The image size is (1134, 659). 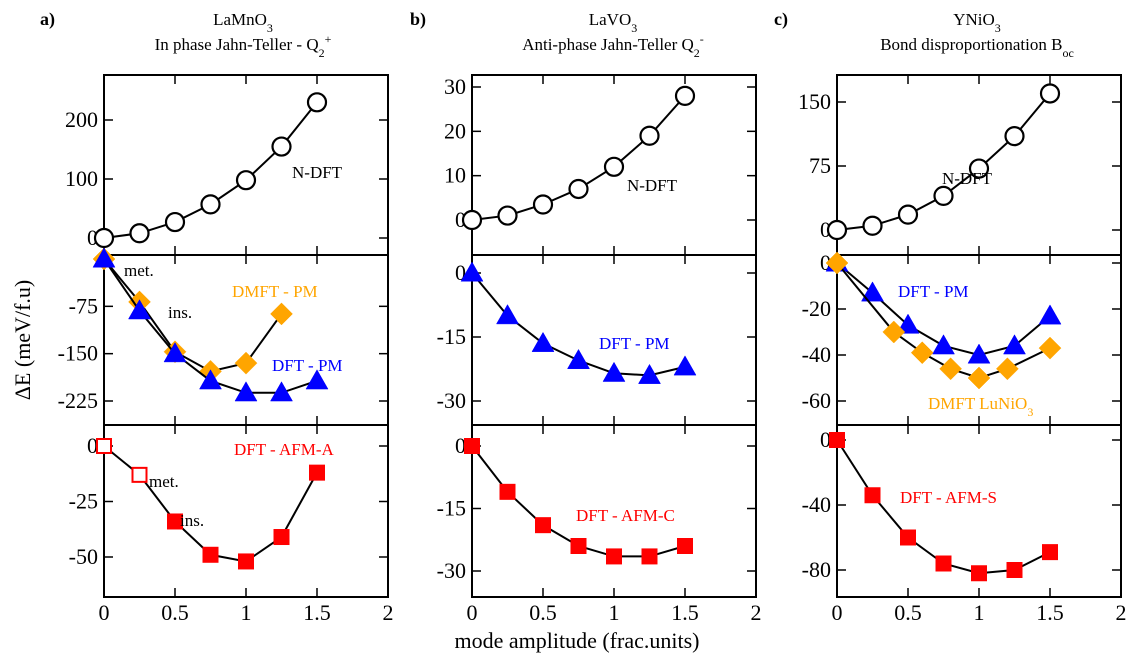 What do you see at coordinates (455, 175) in the screenshot?
I see `y-tick-label: 10` at bounding box center [455, 175].